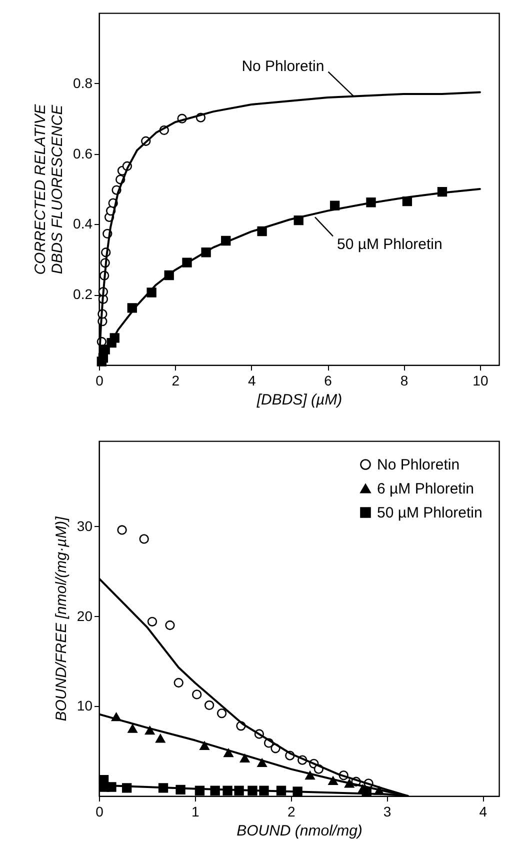  What do you see at coordinates (61, 619) in the screenshot?
I see `y-axis-title: BOUND/FREE [nmol/(mg·µM)]` at bounding box center [61, 619].